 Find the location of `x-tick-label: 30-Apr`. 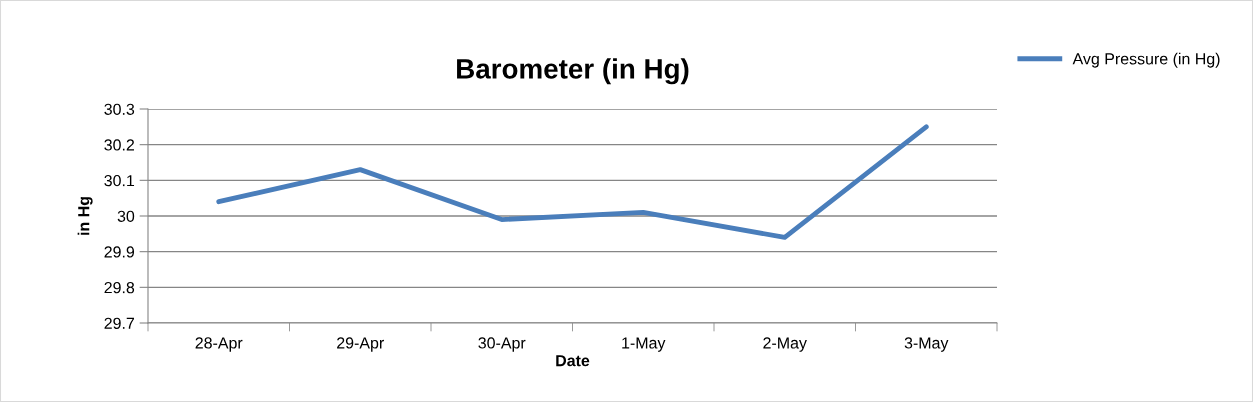

x-tick-label: 30-Apr is located at coordinates (502, 344).